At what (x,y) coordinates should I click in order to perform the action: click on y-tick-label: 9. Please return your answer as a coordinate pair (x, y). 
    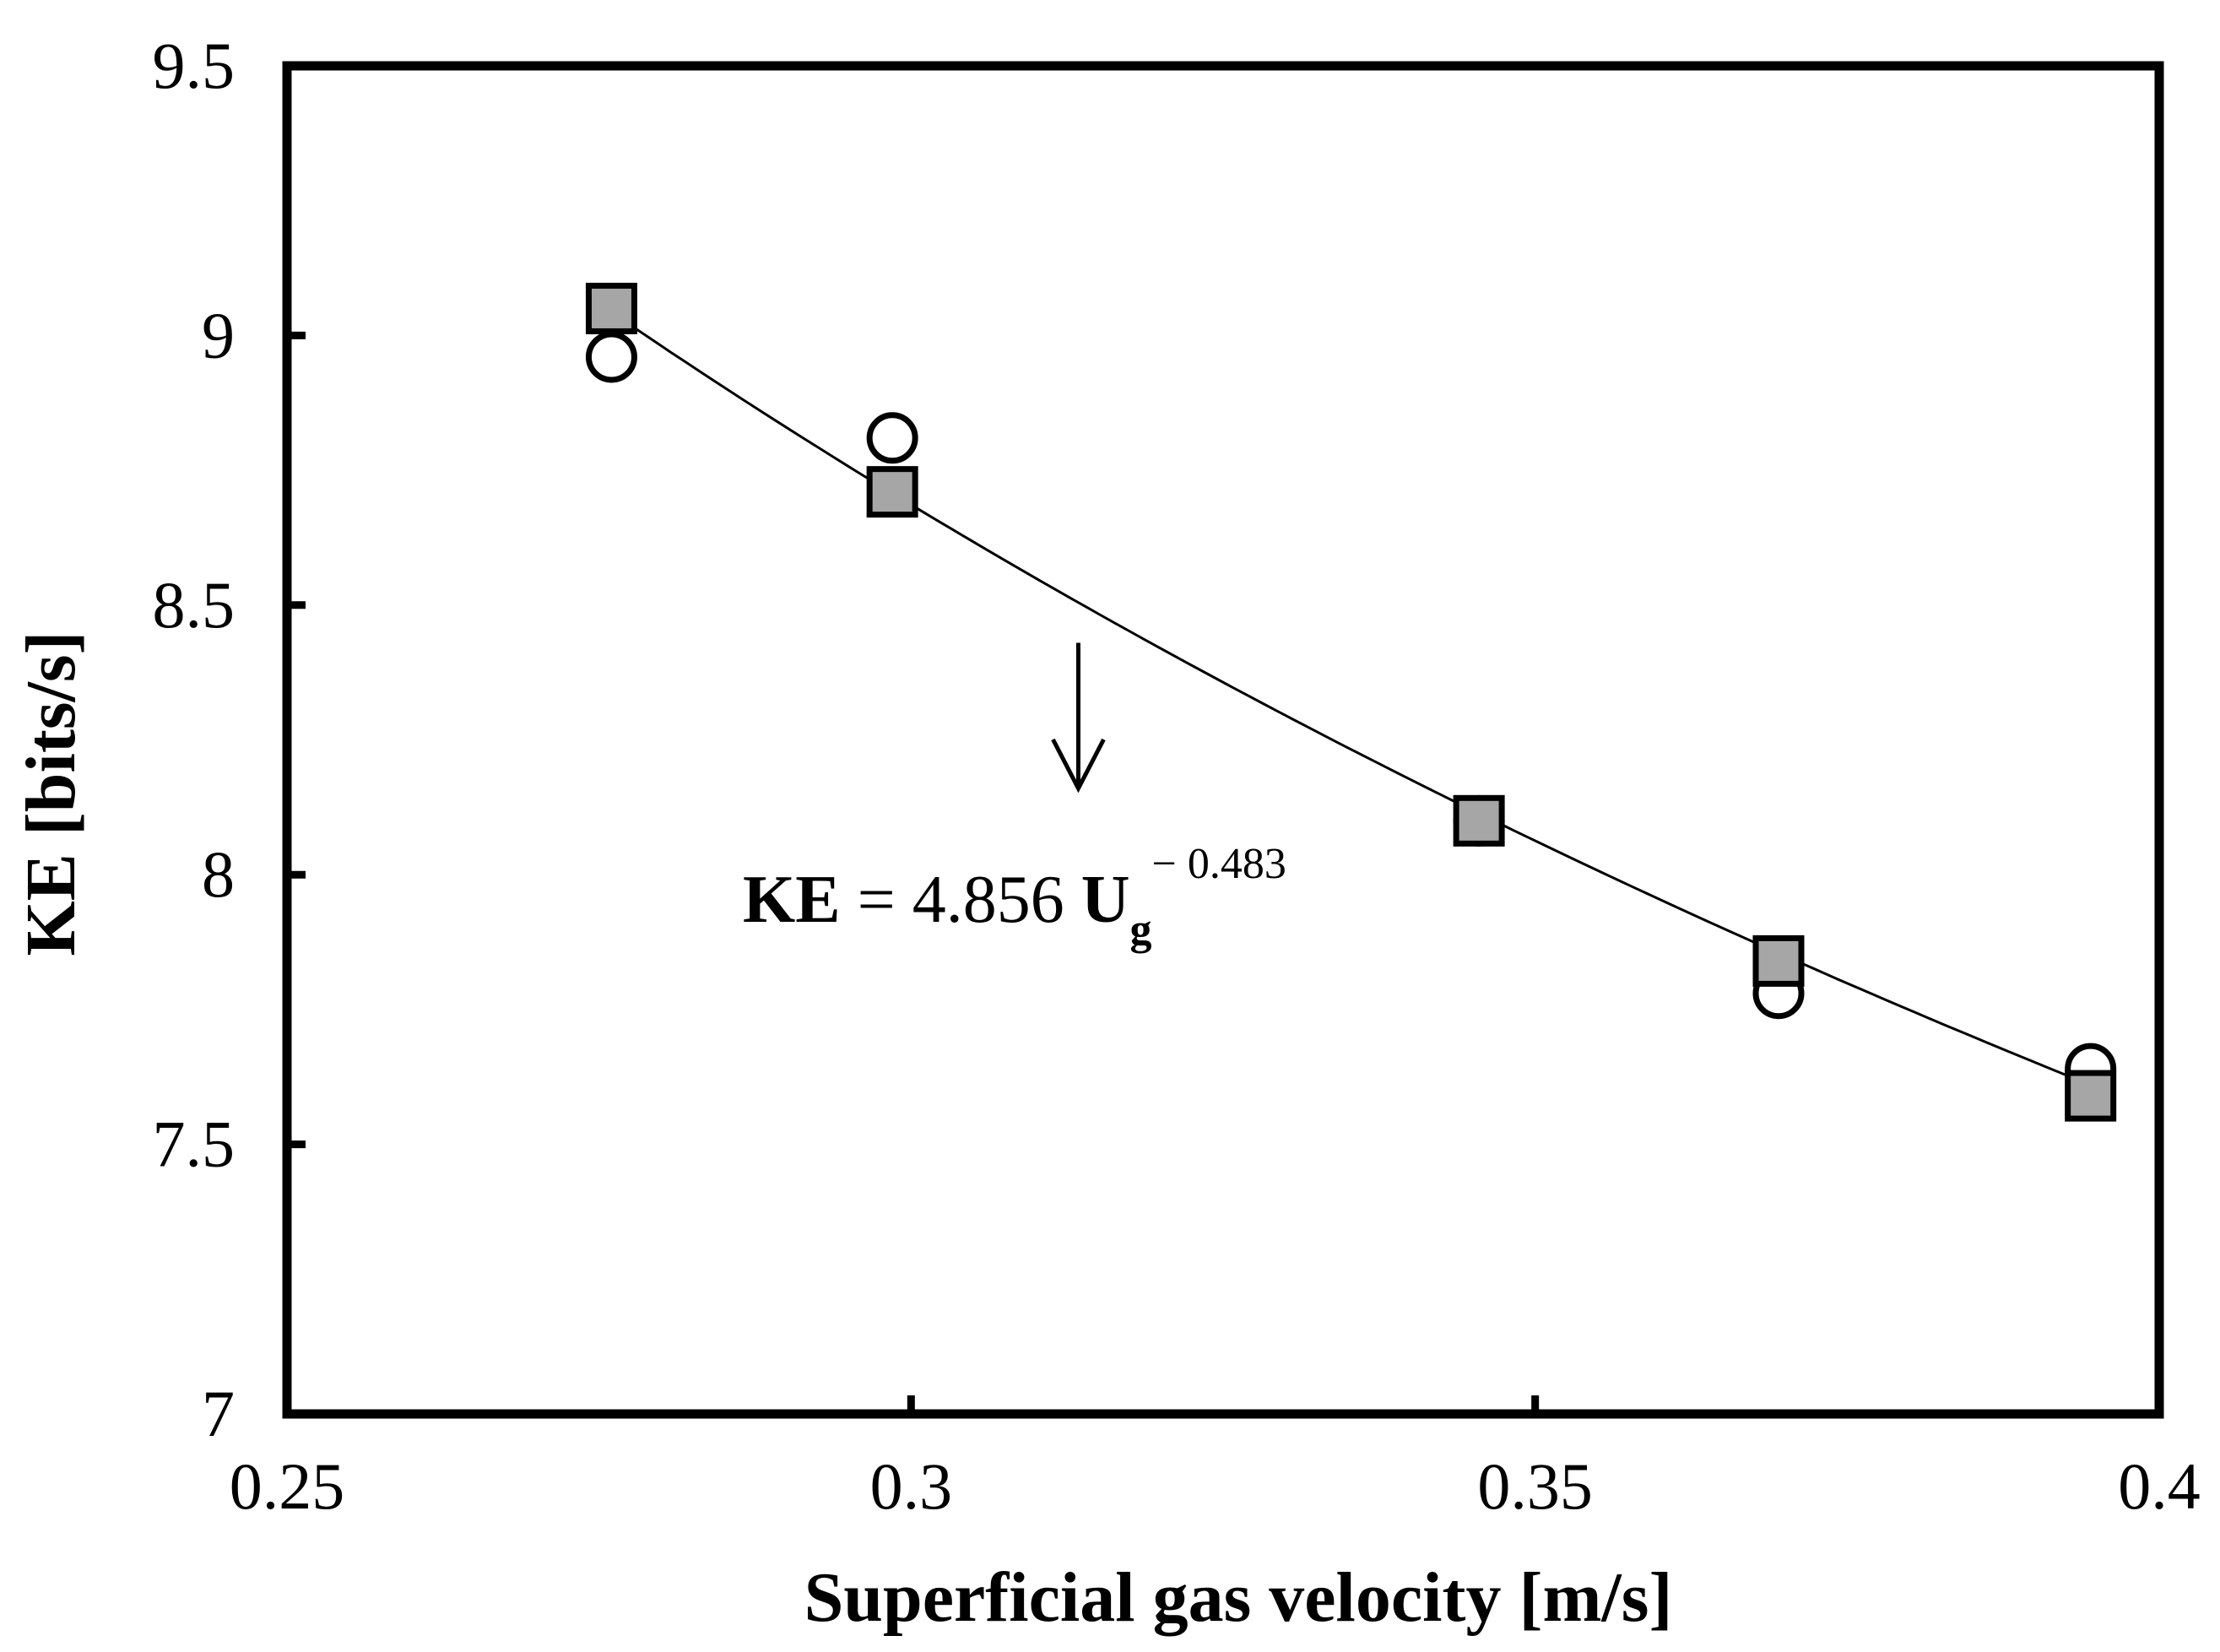
    Looking at the image, I should click on (218, 334).